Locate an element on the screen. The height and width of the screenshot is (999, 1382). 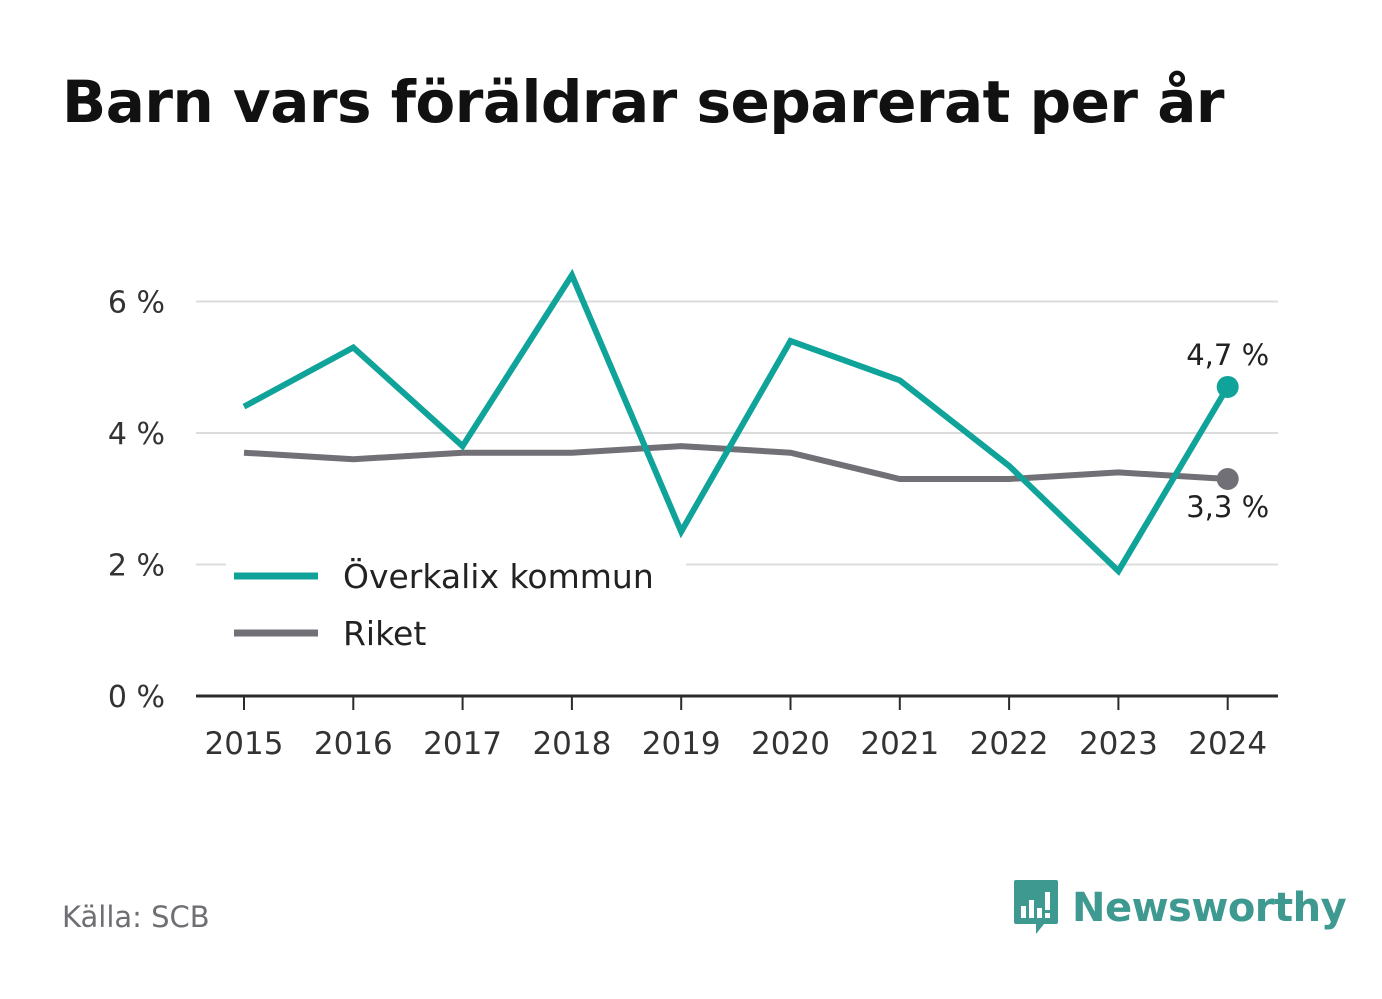
x-tick-label: 2020 is located at coordinates (790, 744).